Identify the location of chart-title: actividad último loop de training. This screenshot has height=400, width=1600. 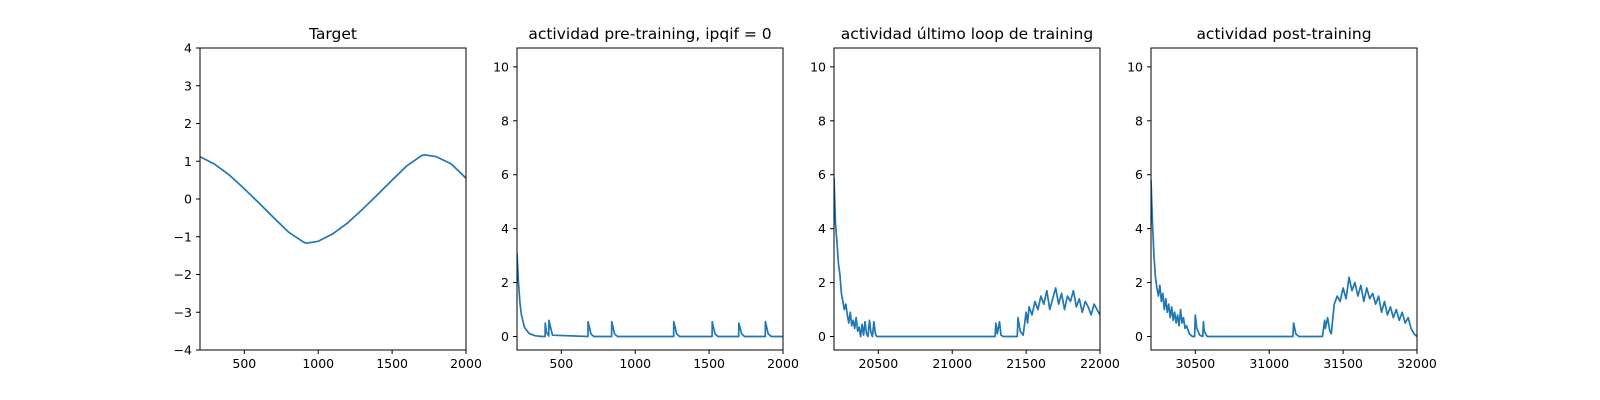
(967, 34).